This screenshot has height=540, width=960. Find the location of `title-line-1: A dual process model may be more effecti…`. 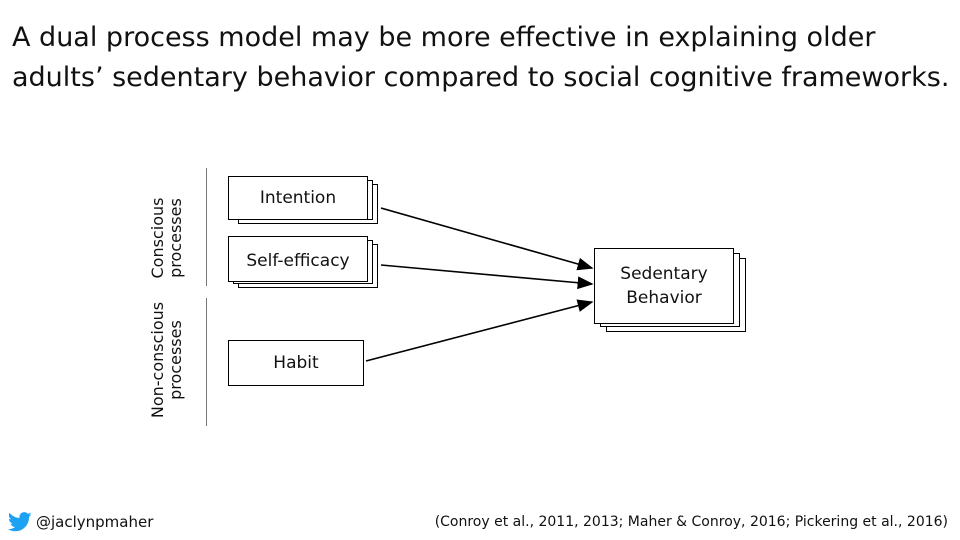

title-line-1: A dual process model may be more effecti… is located at coordinates (444, 37).